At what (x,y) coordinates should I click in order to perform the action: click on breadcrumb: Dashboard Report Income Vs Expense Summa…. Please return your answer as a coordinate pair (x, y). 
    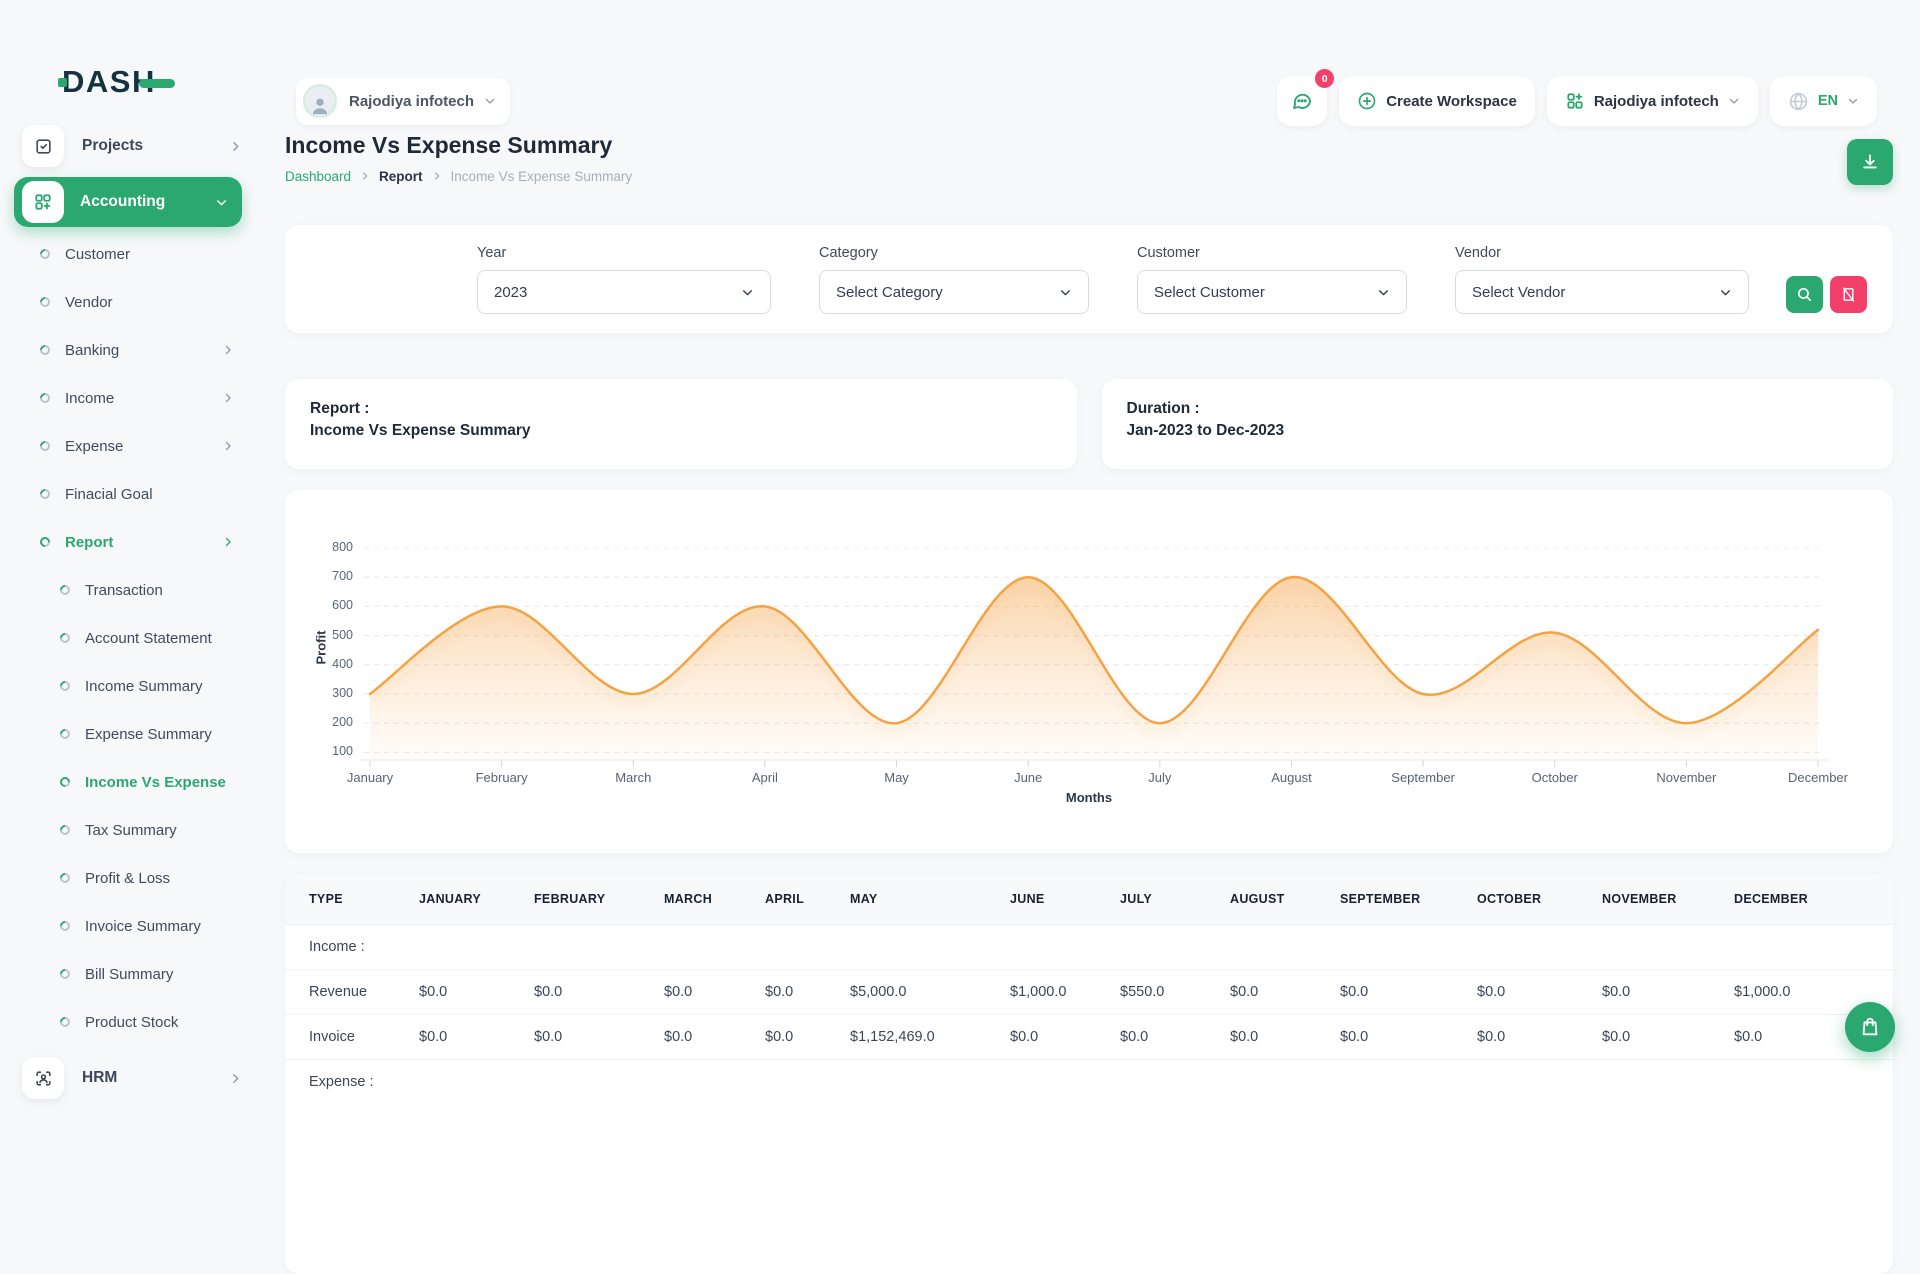
    Looking at the image, I should click on (458, 176).